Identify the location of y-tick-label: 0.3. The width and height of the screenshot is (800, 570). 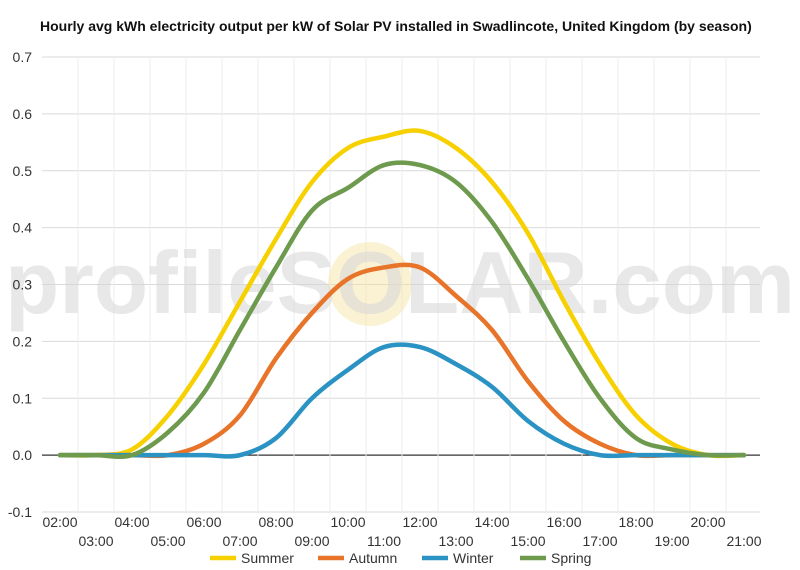
(23, 285).